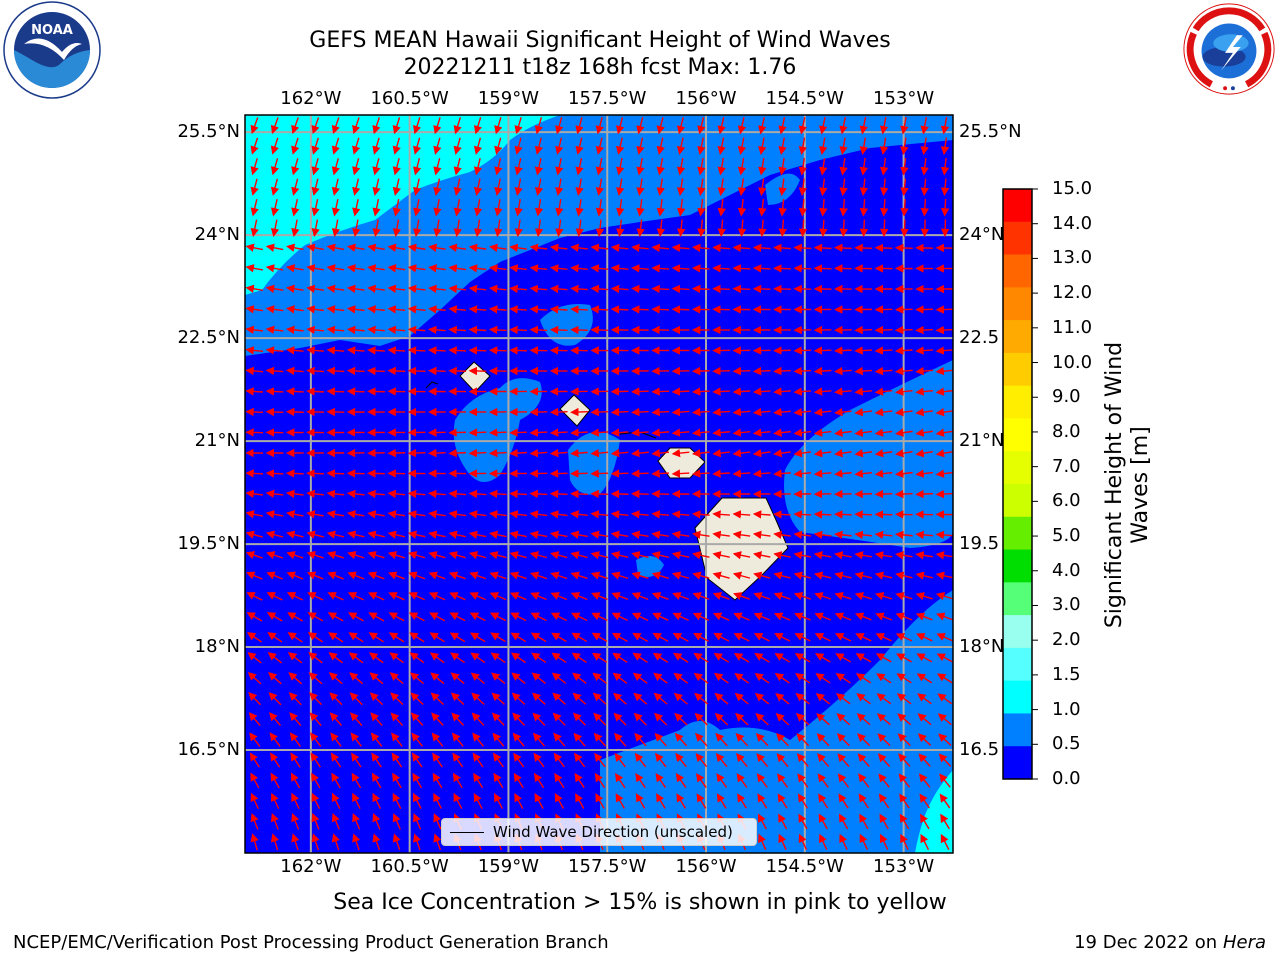 The image size is (1280, 960). I want to click on colorbar-tick-label: 7.0, so click(1066, 466).